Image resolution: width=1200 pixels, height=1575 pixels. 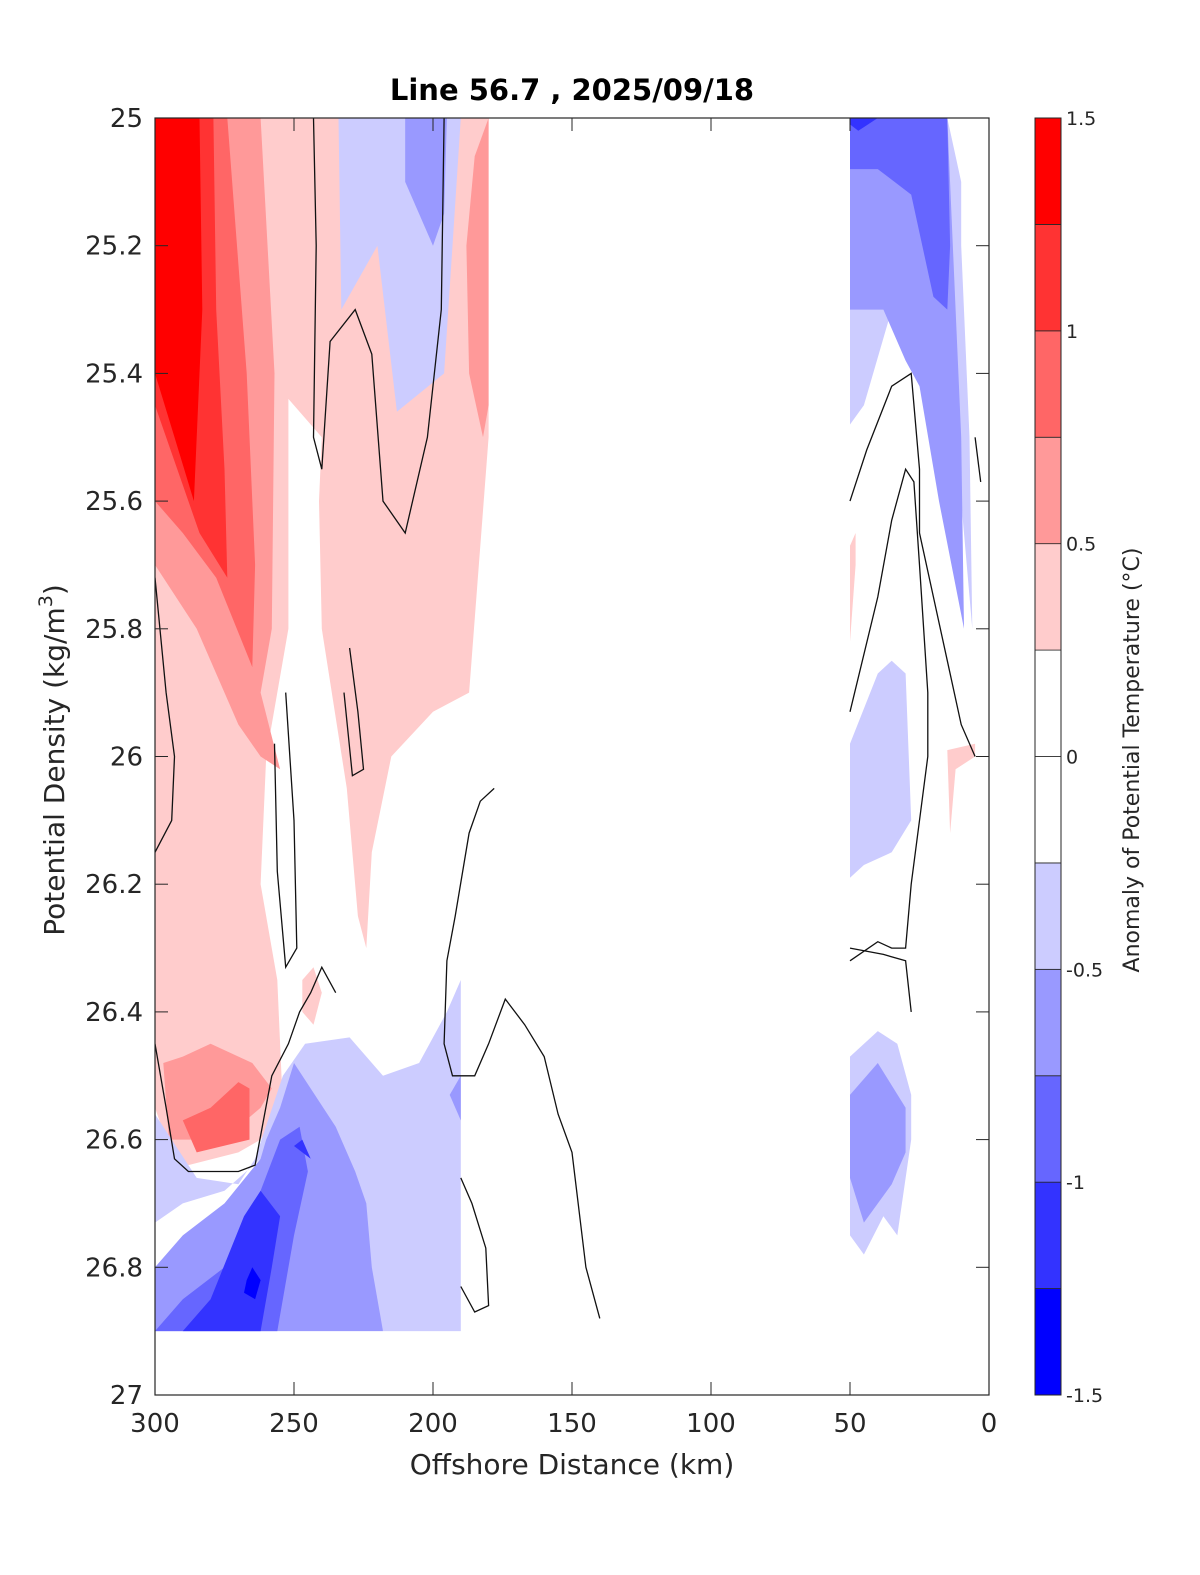 What do you see at coordinates (849, 1424) in the screenshot?
I see `x-tick-label: 50` at bounding box center [849, 1424].